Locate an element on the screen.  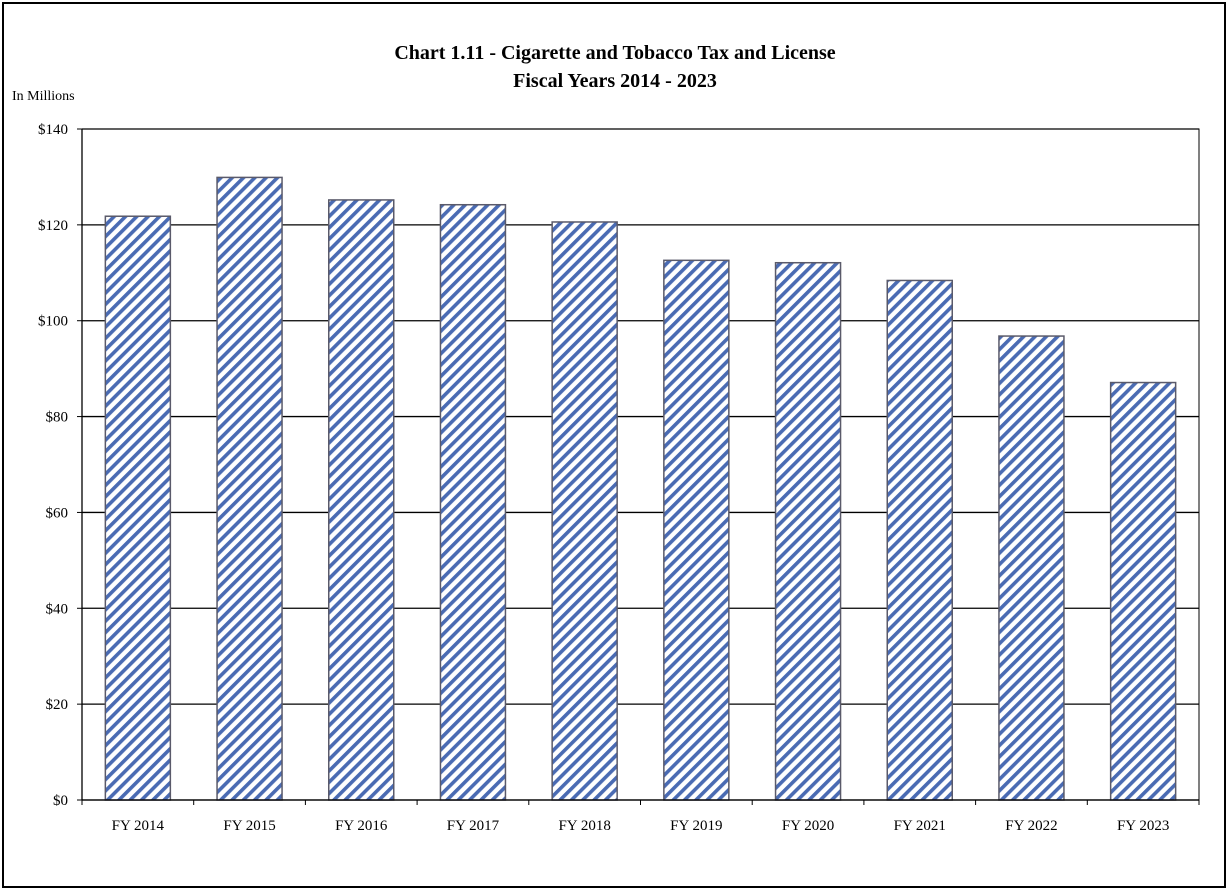
y-axis-unit-label: In Millions is located at coordinates (43, 96).